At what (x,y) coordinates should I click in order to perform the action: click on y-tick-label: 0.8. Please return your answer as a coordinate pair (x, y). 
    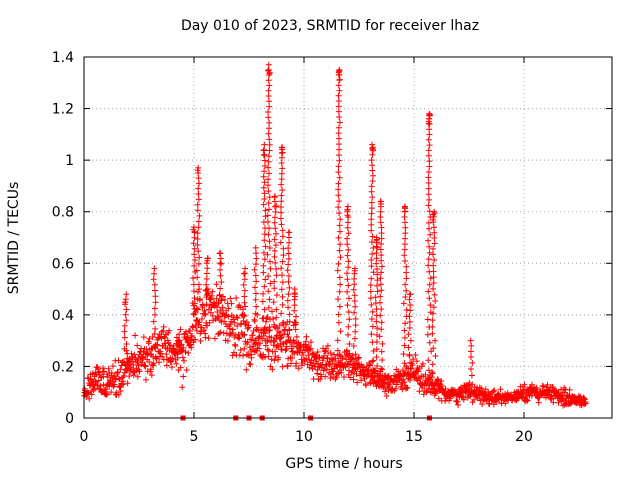
    Looking at the image, I should click on (63, 213).